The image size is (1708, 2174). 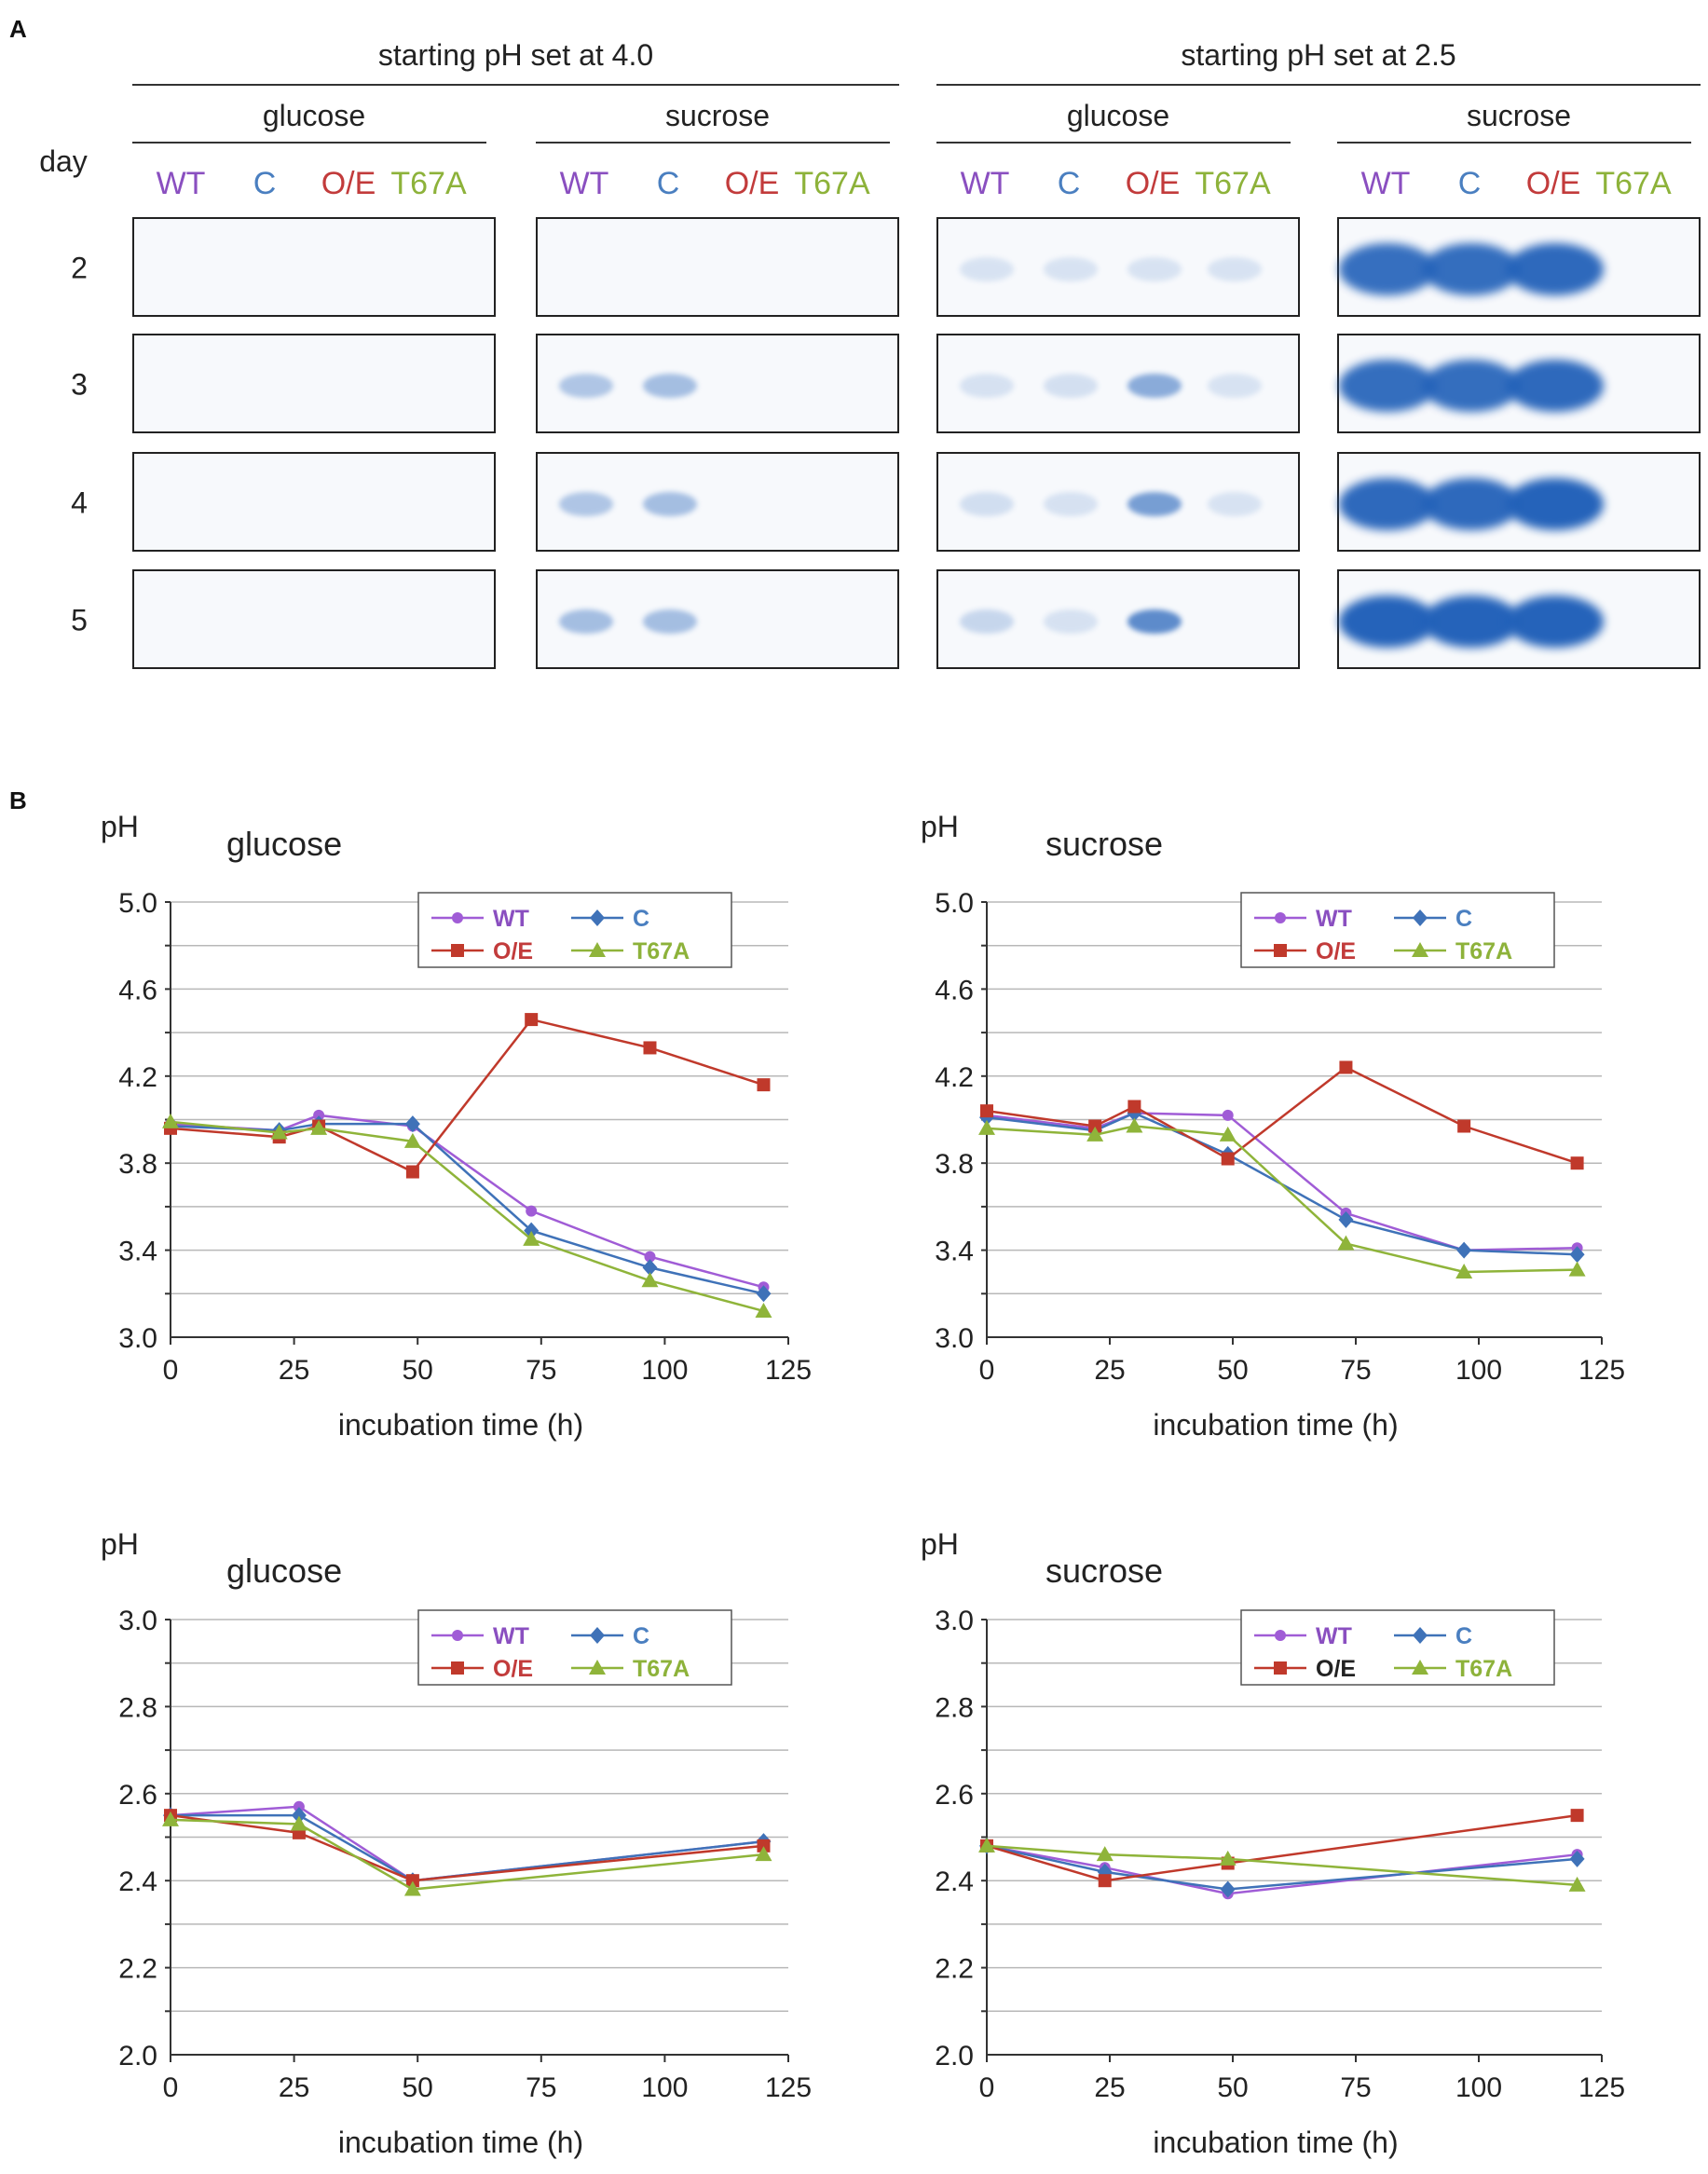 What do you see at coordinates (1104, 844) in the screenshot?
I see `chart-title: sucrose` at bounding box center [1104, 844].